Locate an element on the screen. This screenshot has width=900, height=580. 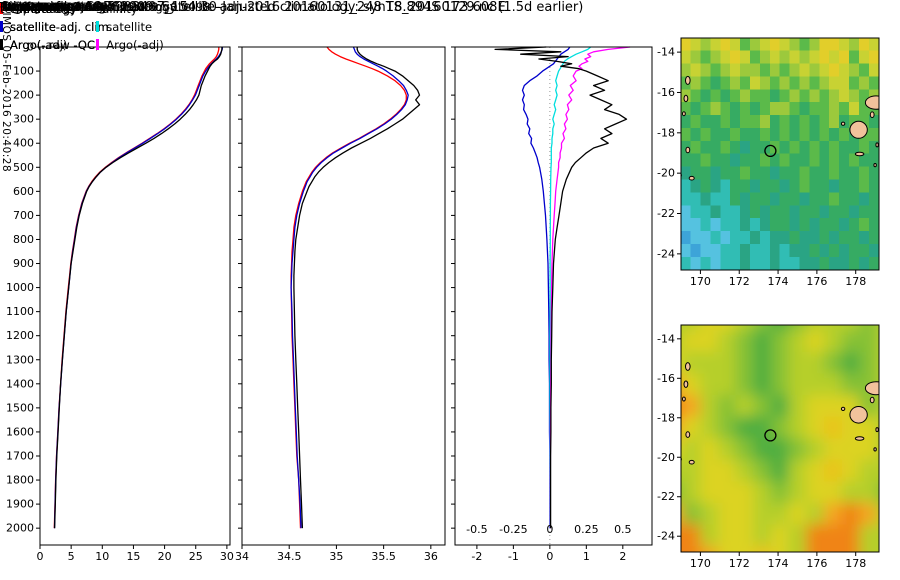
salinity-axis-label: salinity is located at coordinates (22, 7).